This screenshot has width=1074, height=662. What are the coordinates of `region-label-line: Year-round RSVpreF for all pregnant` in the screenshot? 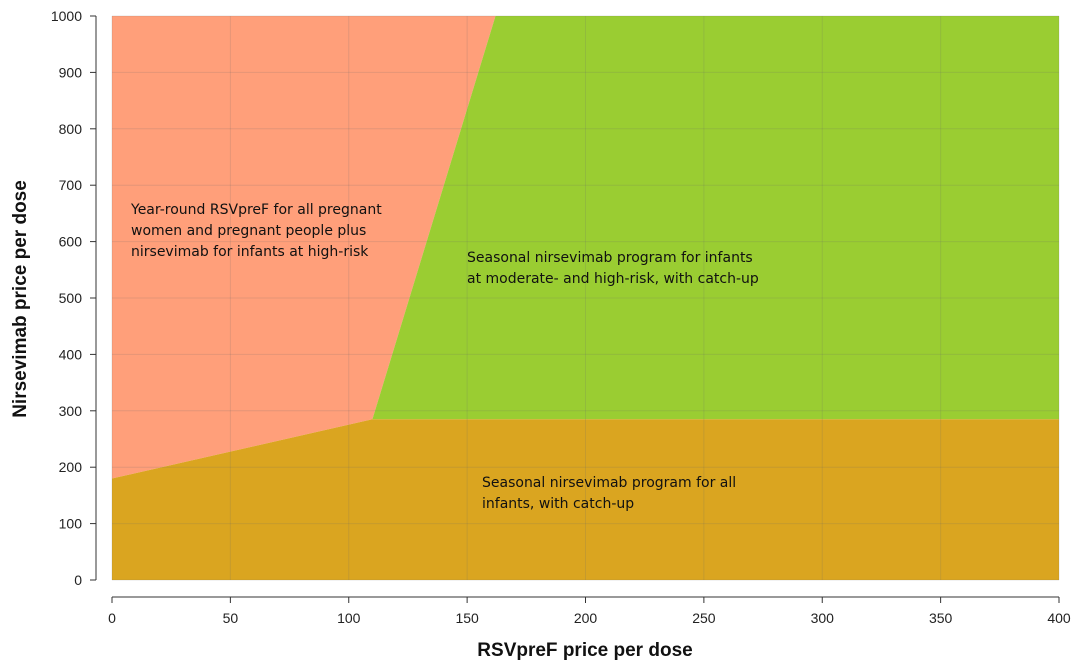 It's located at (256, 210).